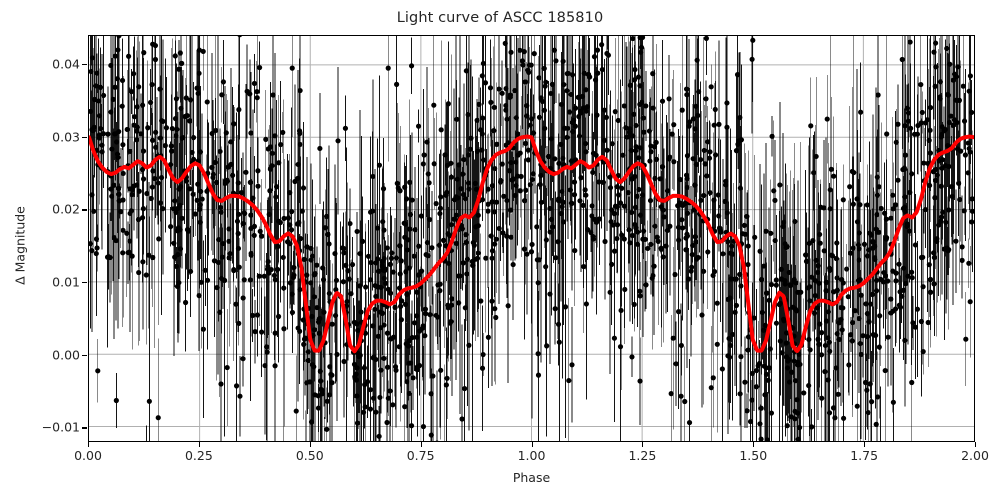 The image size is (1000, 500). Describe the element at coordinates (66, 282) in the screenshot. I see `y-tick-label: 0.01` at that location.